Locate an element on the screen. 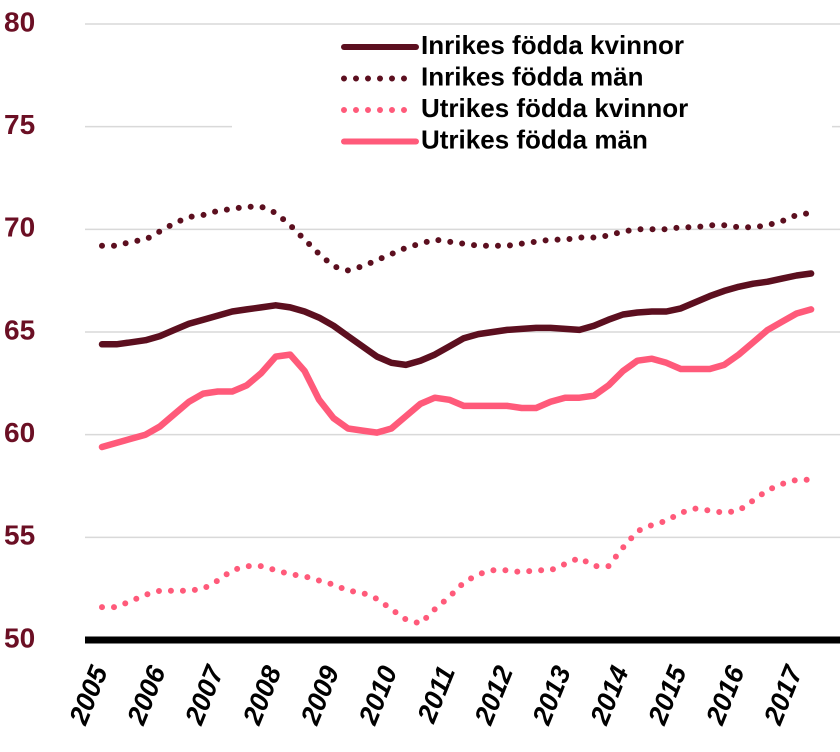  legend-label: Inrikes födda kvinnor is located at coordinates (552, 45).